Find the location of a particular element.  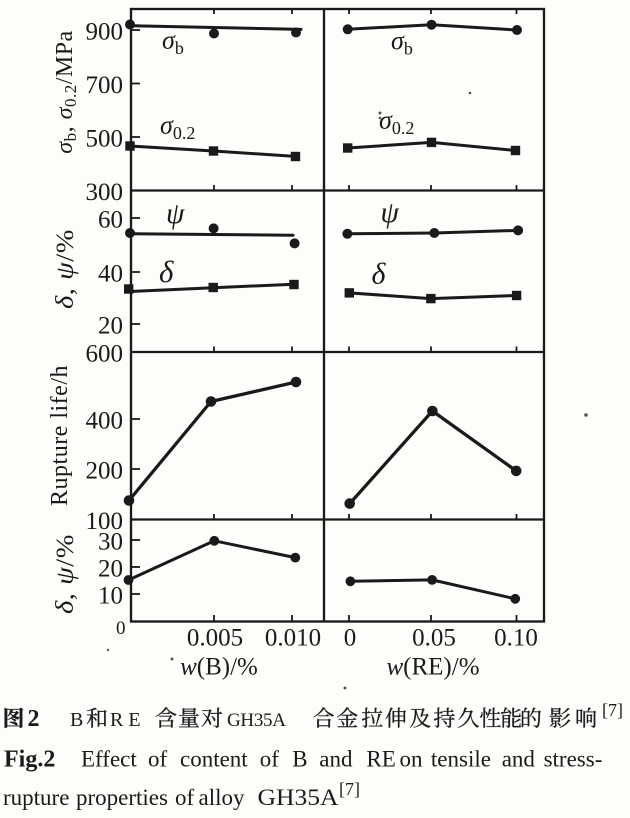

svg-text: B is located at coordinates (76, 720).